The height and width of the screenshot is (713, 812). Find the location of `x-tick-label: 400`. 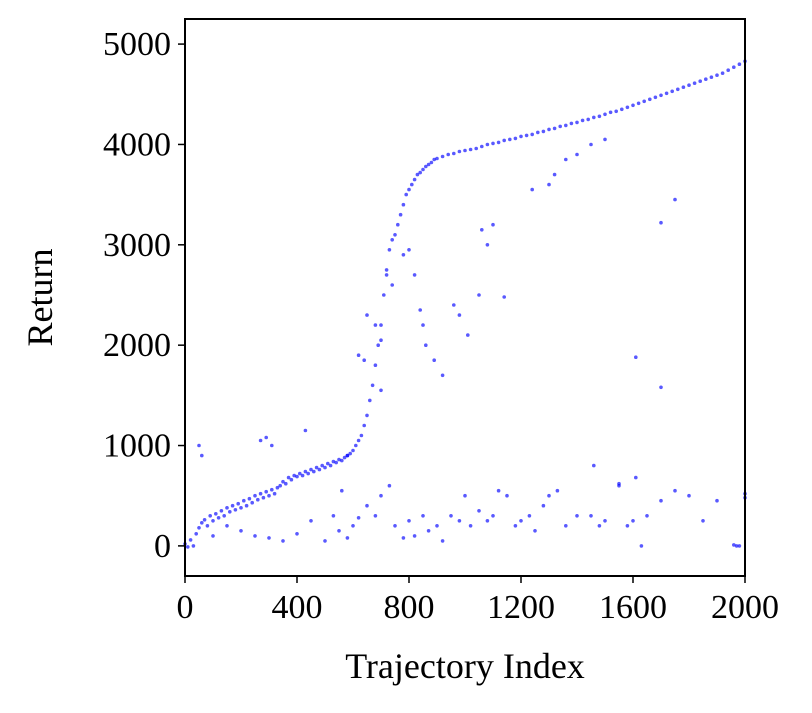

x-tick-label: 400 is located at coordinates (297, 607).